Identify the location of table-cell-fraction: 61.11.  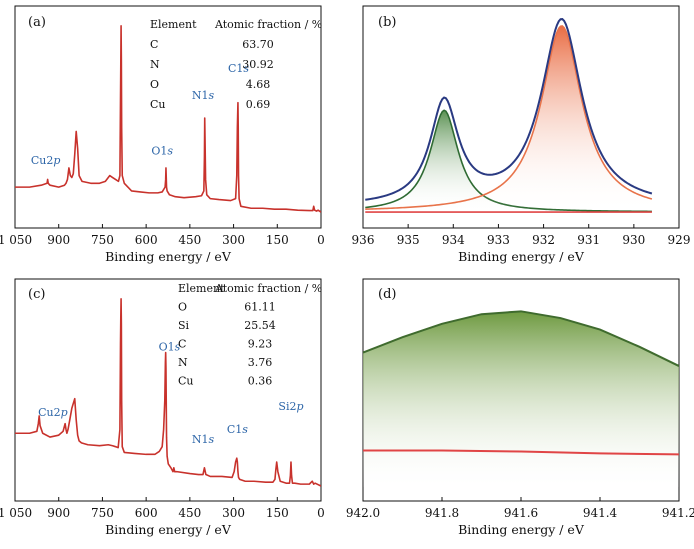
(260, 307).